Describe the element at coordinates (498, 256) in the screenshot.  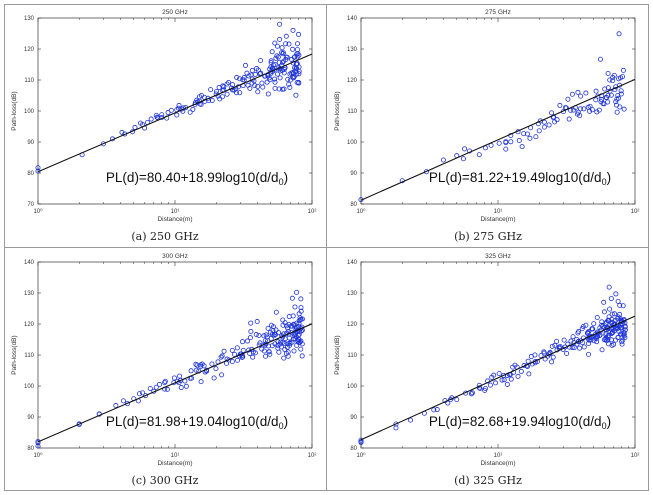
I see `chart-title: 325 GHz` at that location.